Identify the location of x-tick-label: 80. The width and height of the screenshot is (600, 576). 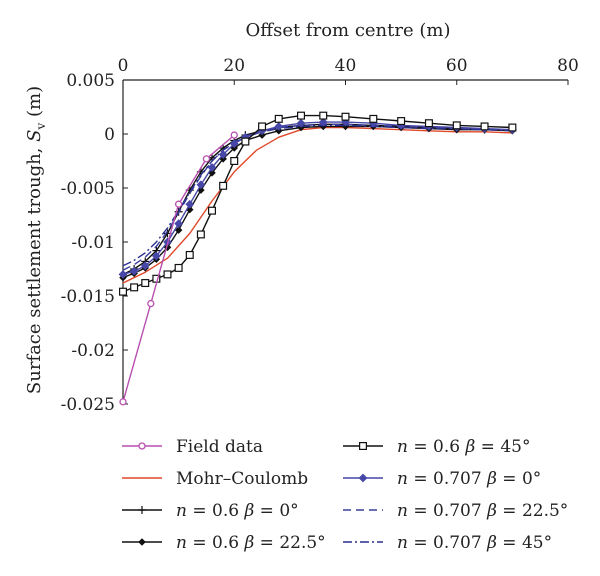
(568, 66).